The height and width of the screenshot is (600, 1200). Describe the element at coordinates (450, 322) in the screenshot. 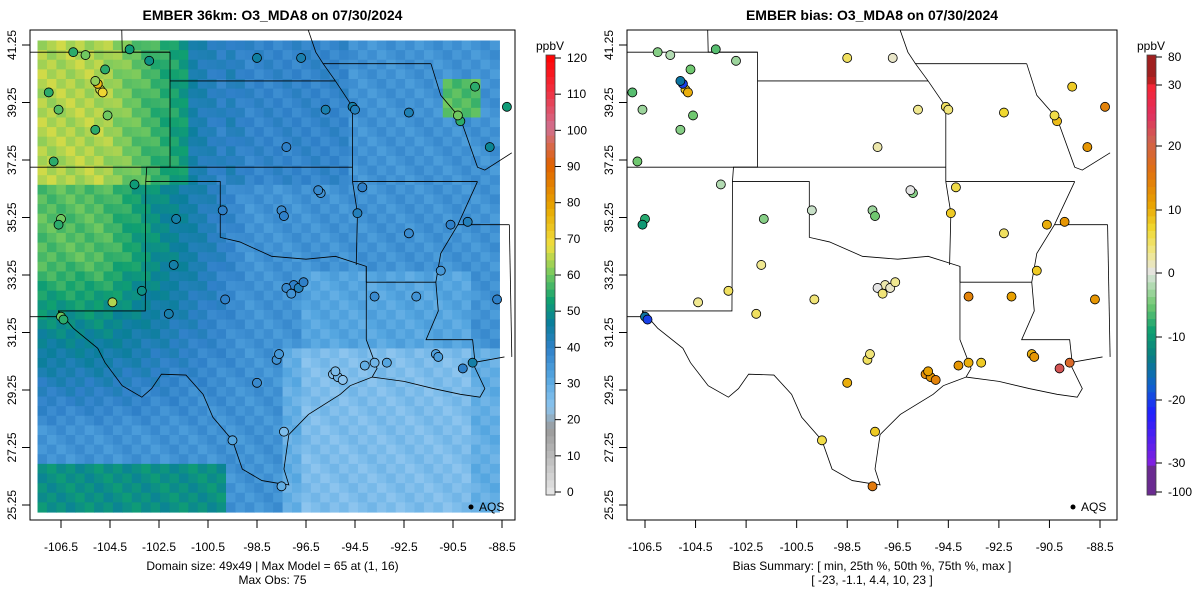

I see `state-border` at that location.